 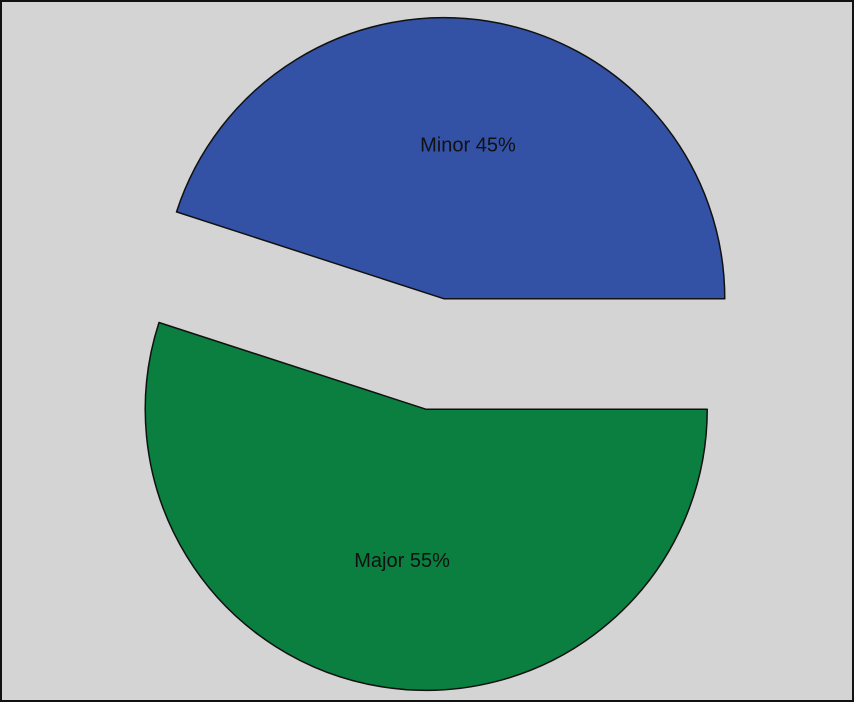 What do you see at coordinates (402, 561) in the screenshot?
I see `slice-label-major: Major 55%` at bounding box center [402, 561].